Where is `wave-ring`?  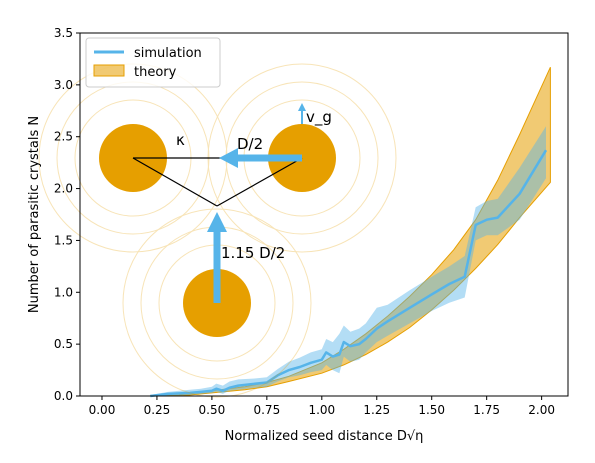 wave-ring is located at coordinates (217, 303).